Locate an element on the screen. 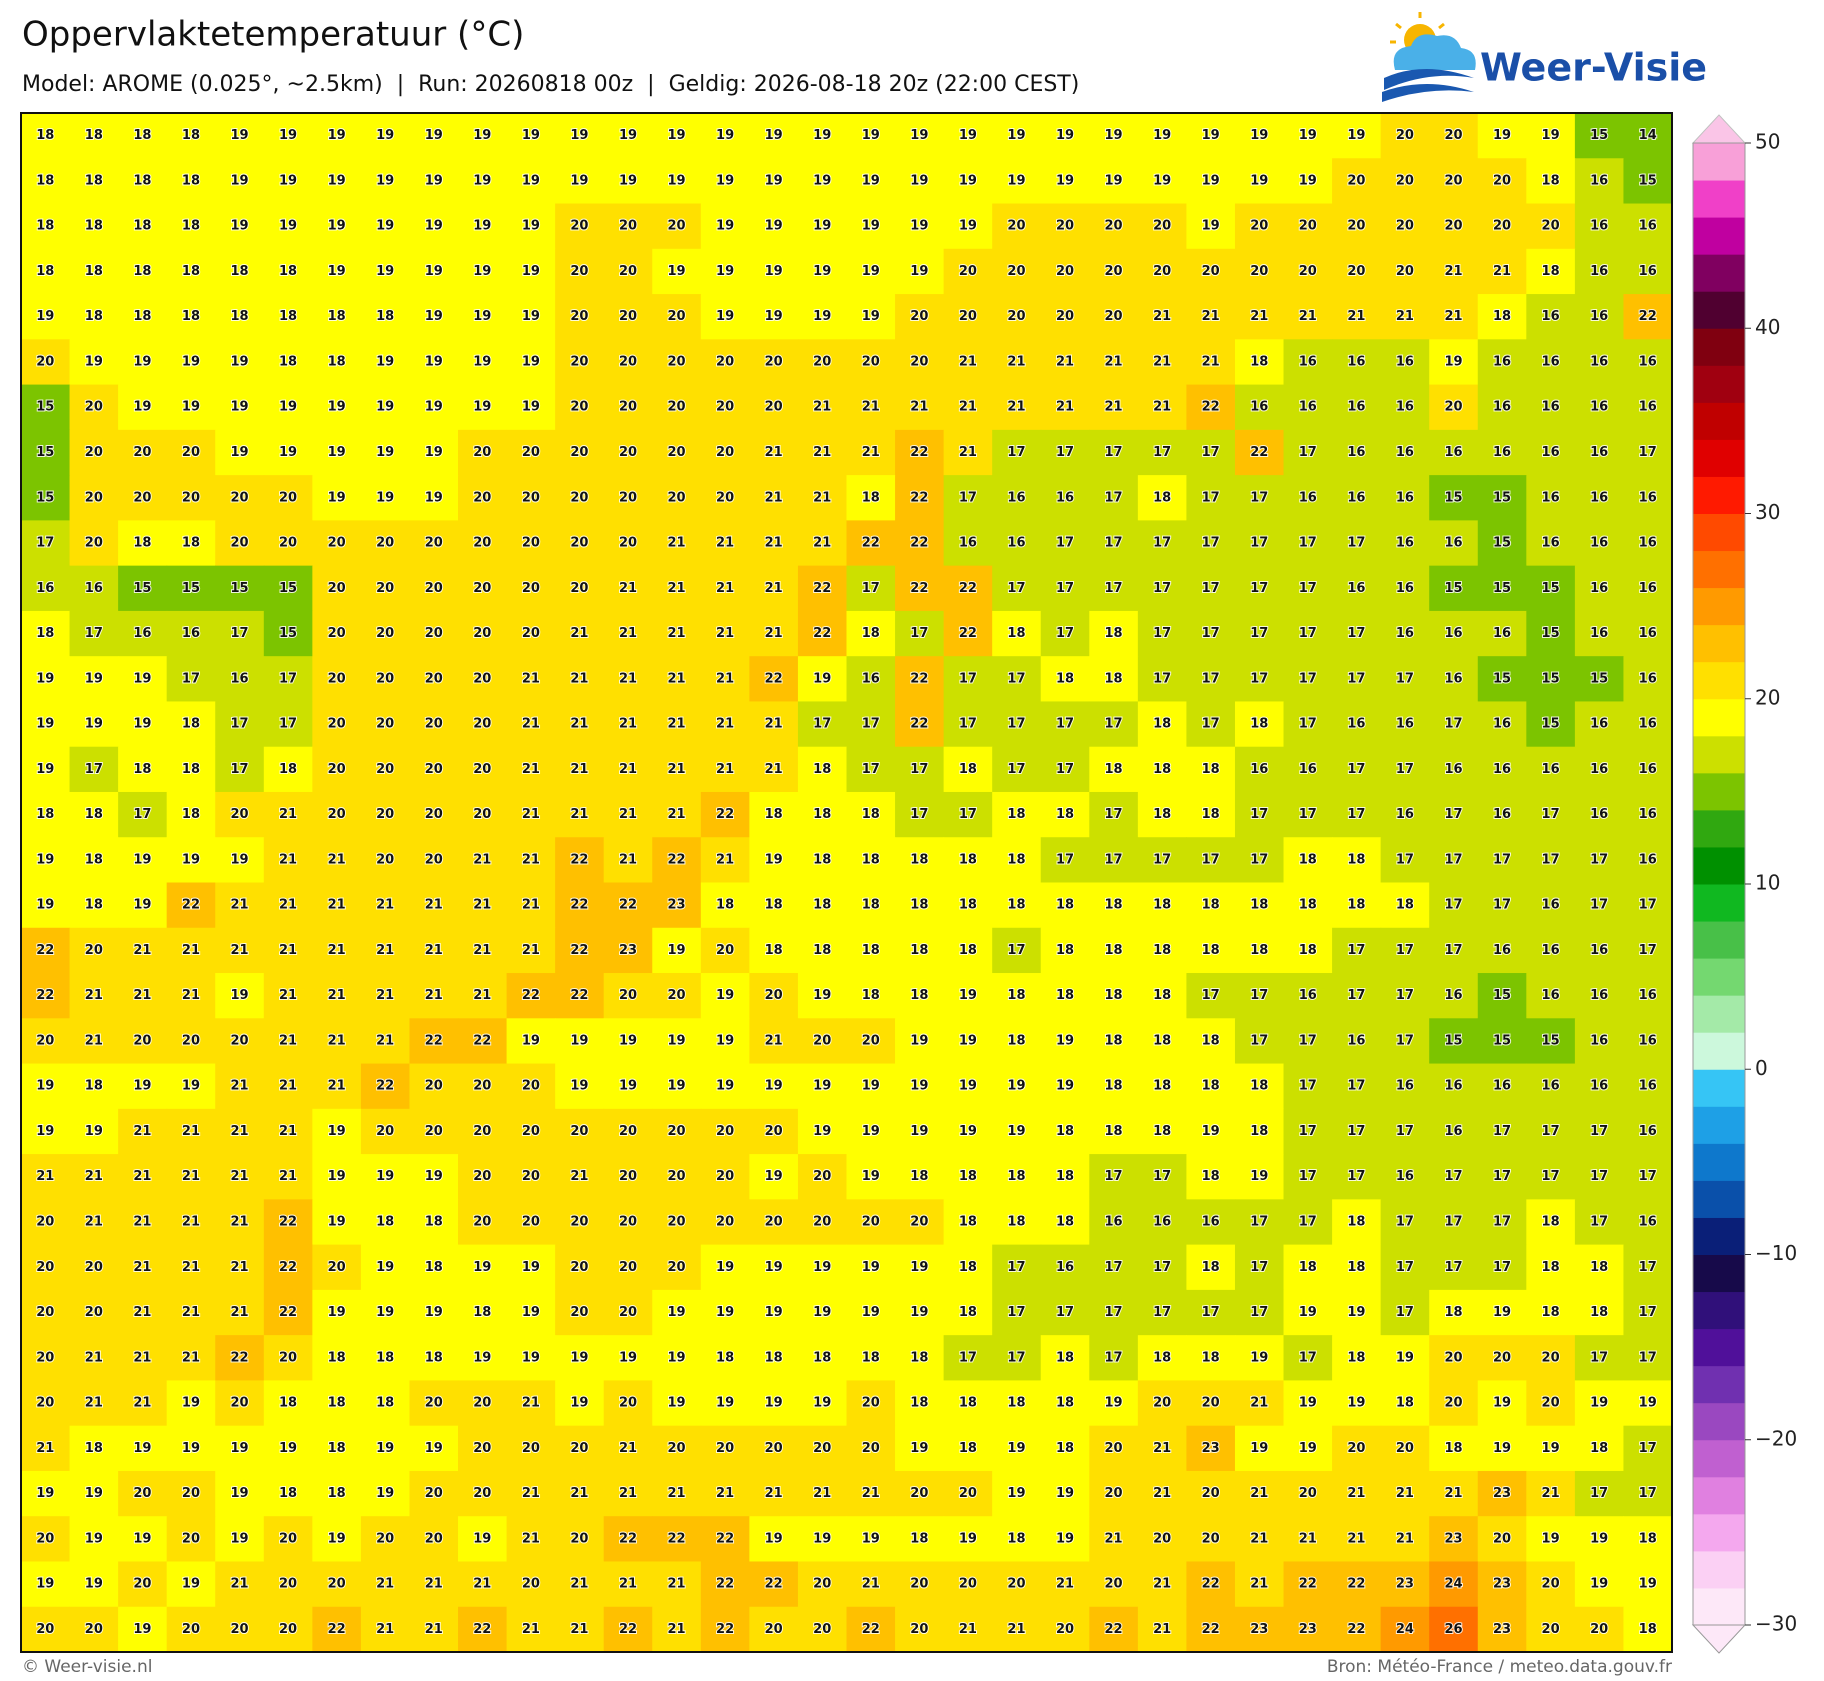 The width and height of the screenshot is (1824, 1681). colorbar-segment is located at coordinates (1719, 199).